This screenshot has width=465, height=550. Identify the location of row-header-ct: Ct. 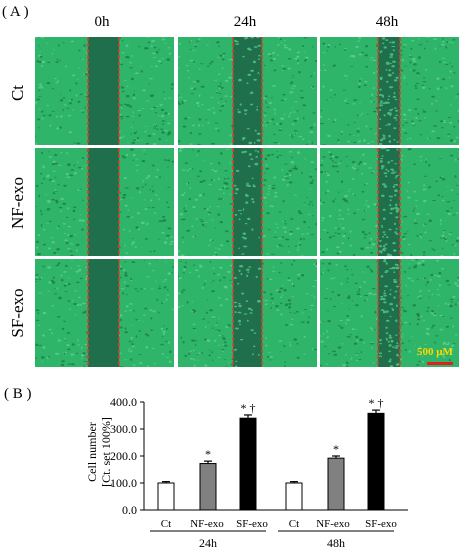
(17, 93).